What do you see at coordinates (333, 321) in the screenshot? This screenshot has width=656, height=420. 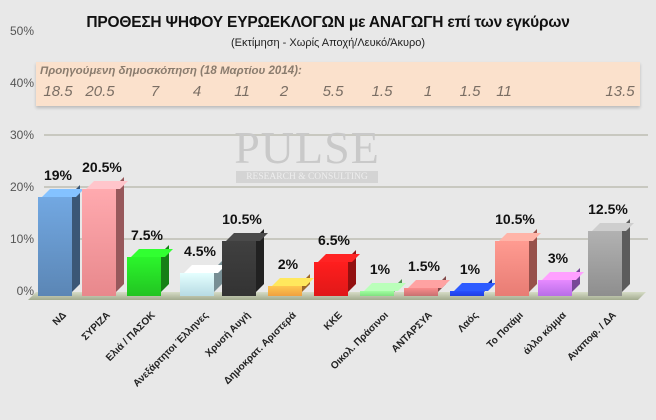 I see `x-axis-label: ΚΚΕ` at bounding box center [333, 321].